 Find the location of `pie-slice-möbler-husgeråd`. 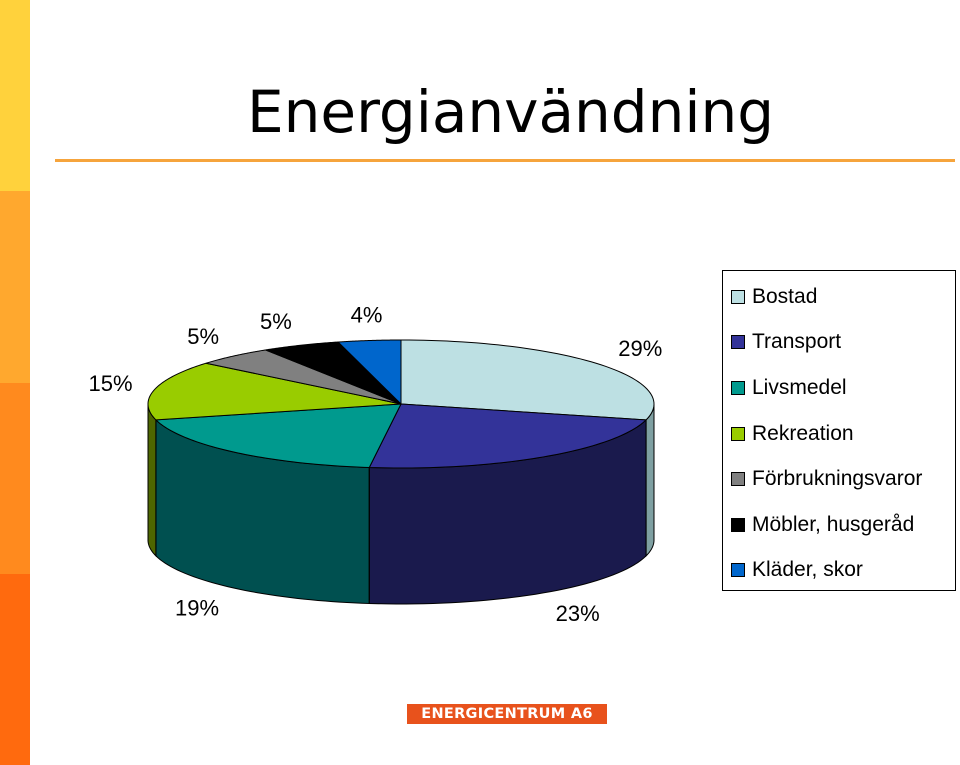

pie-slice-möbler-husgeråd is located at coordinates (333, 373).